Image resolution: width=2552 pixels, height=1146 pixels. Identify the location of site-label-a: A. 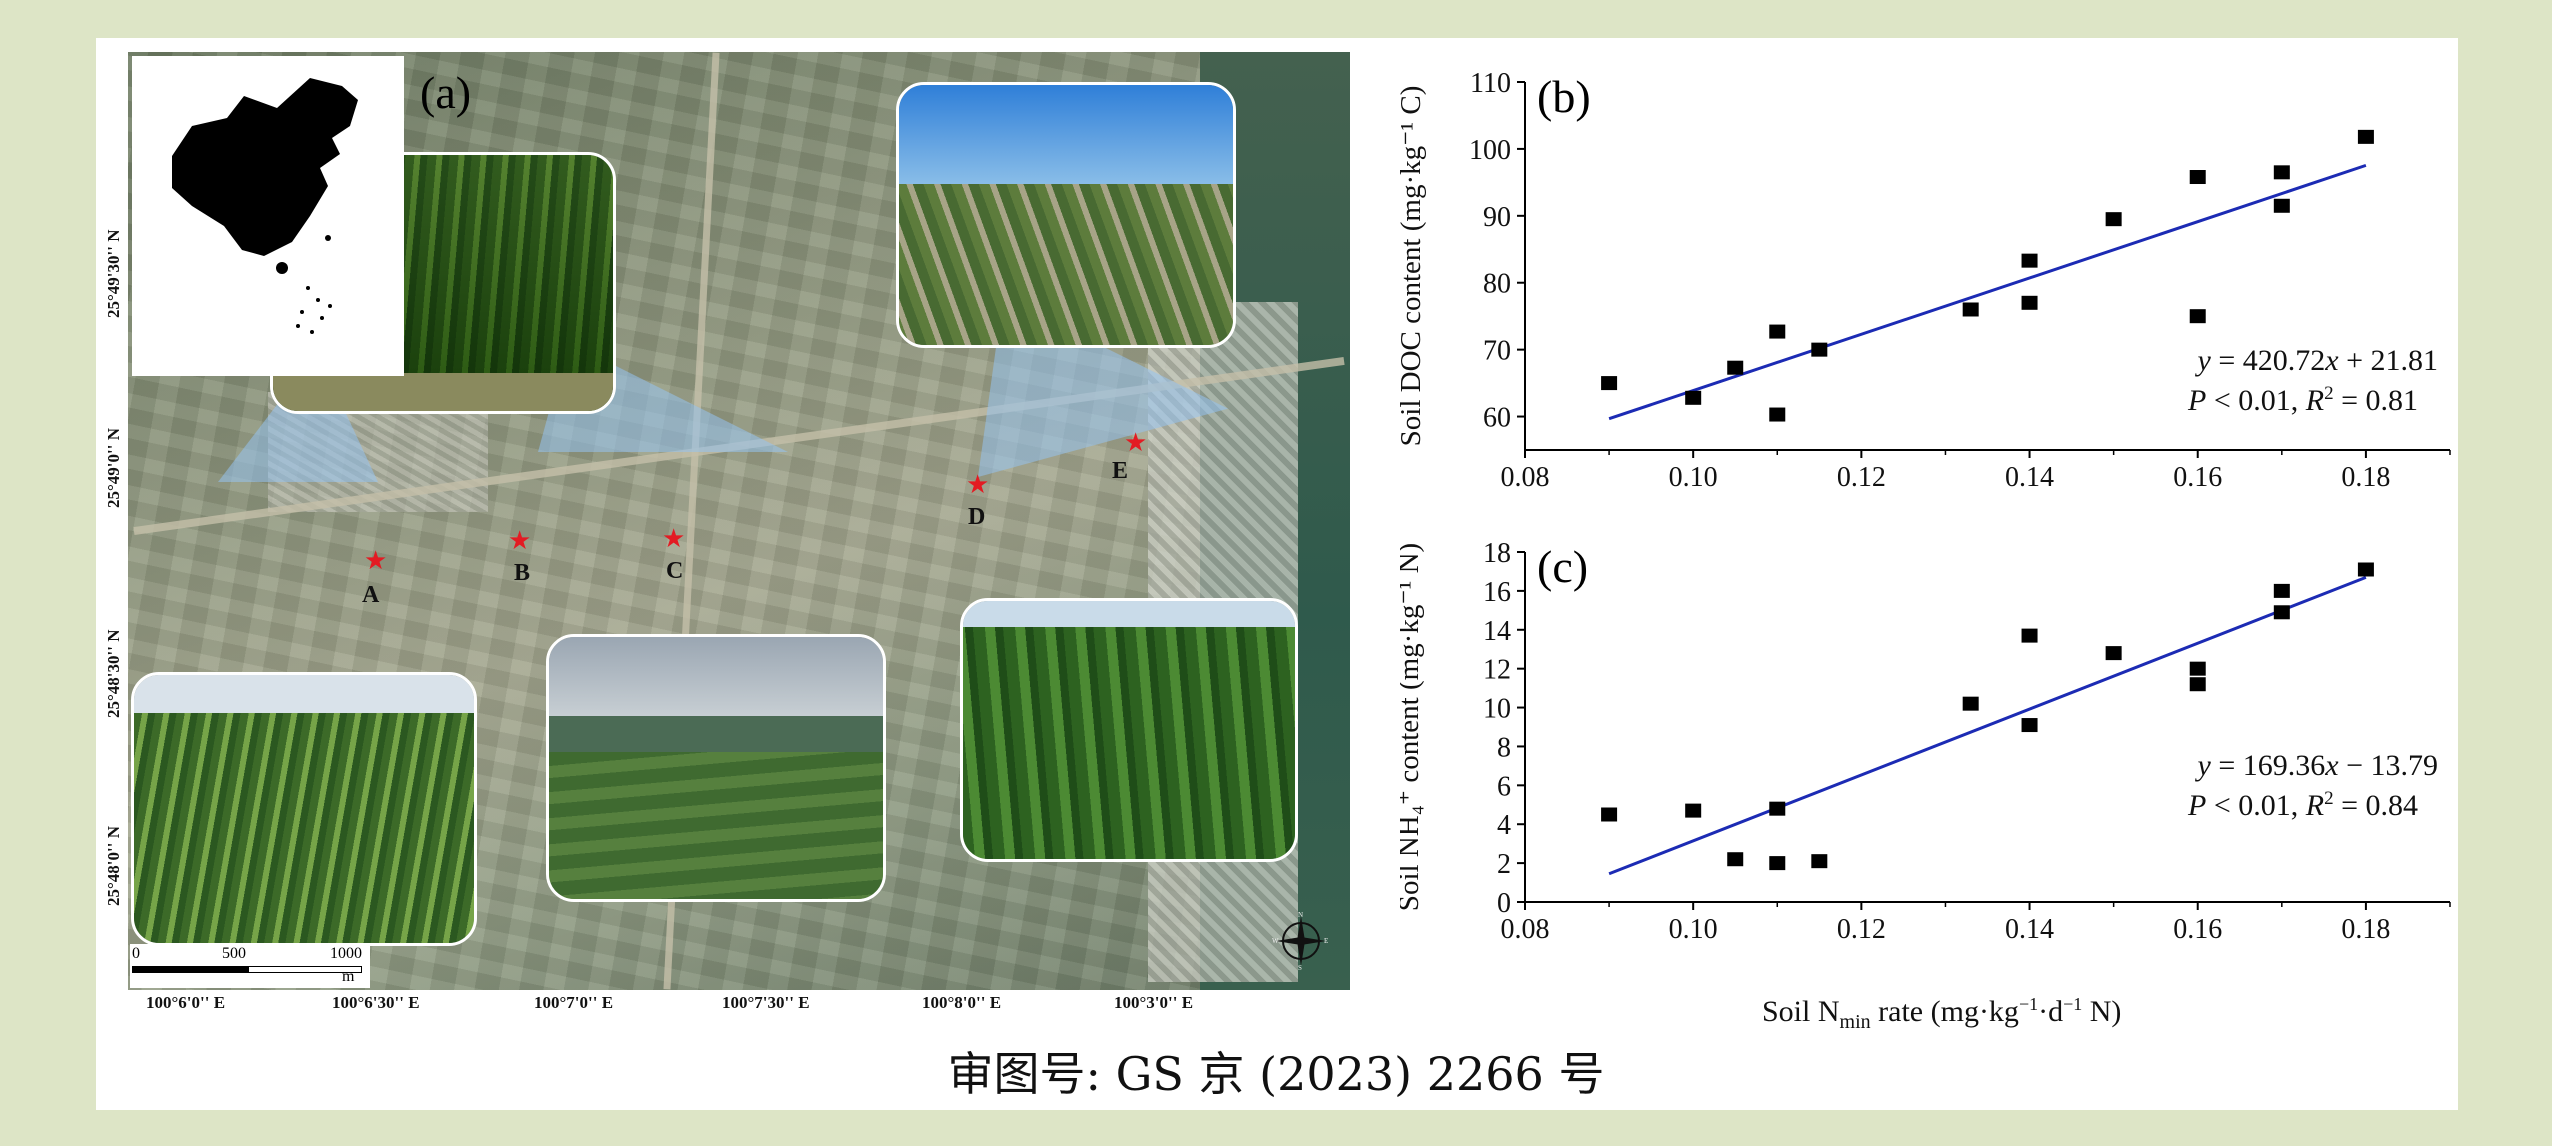
(371, 595).